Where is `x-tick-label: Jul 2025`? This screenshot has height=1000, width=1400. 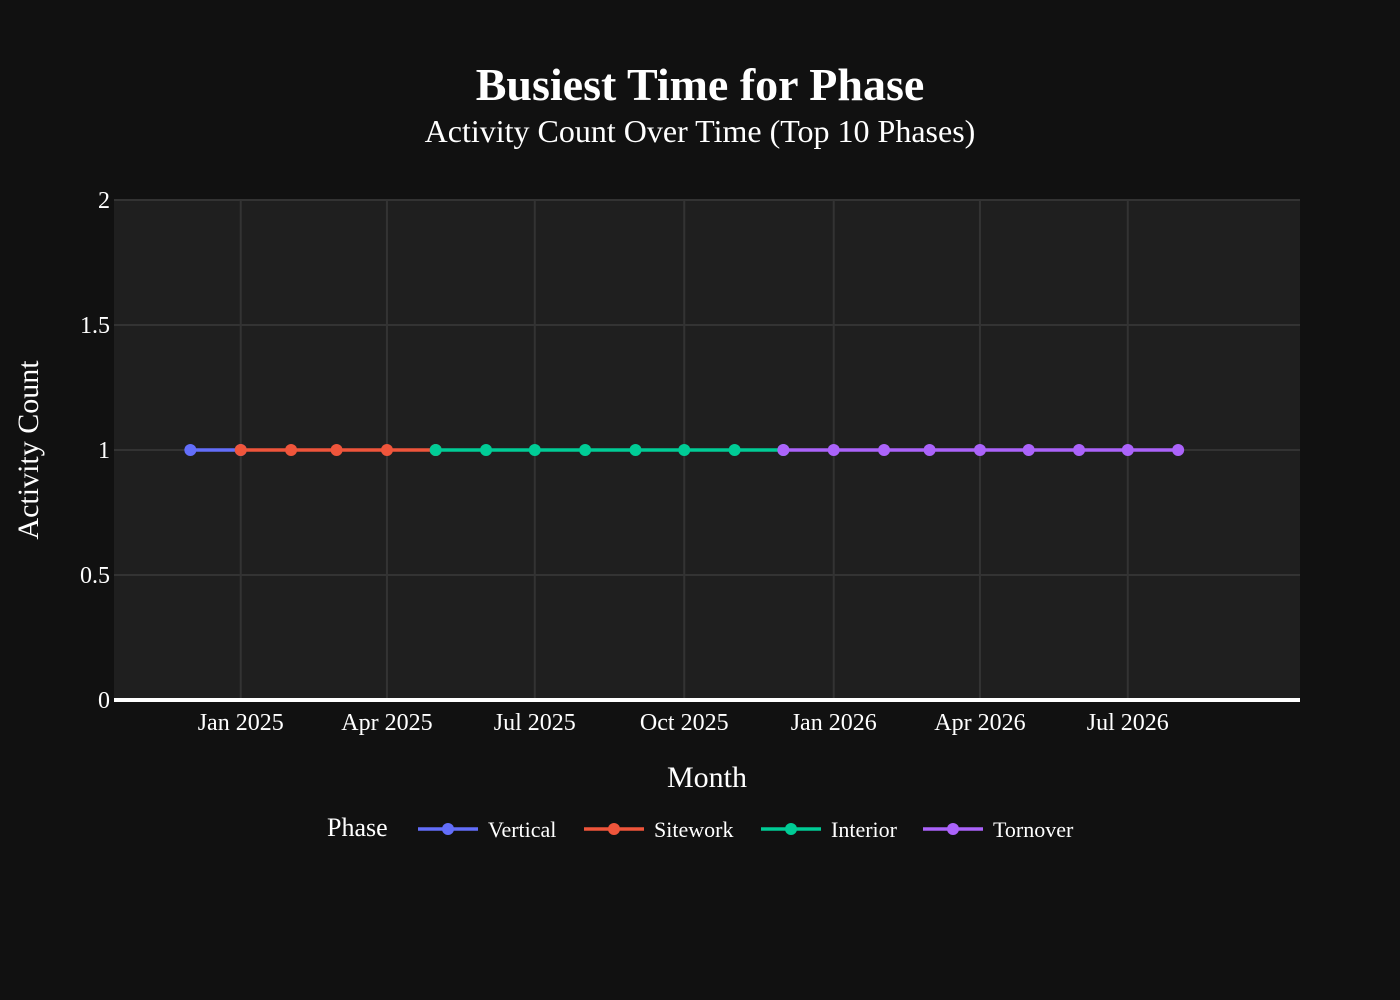
x-tick-label: Jul 2025 is located at coordinates (535, 723).